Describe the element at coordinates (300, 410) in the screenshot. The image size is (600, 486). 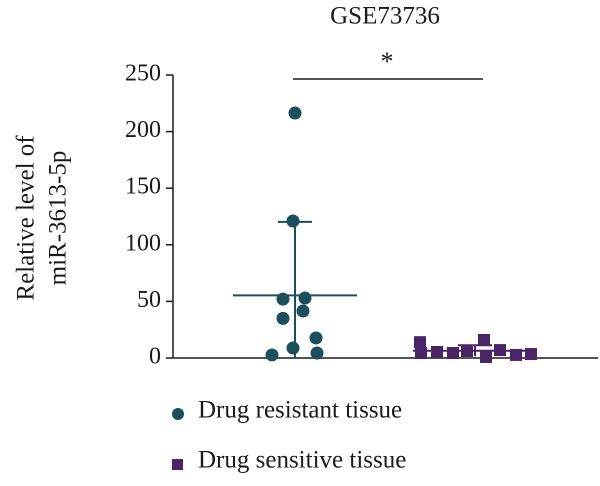
I see `legend-label: Drug resistant tissue` at that location.